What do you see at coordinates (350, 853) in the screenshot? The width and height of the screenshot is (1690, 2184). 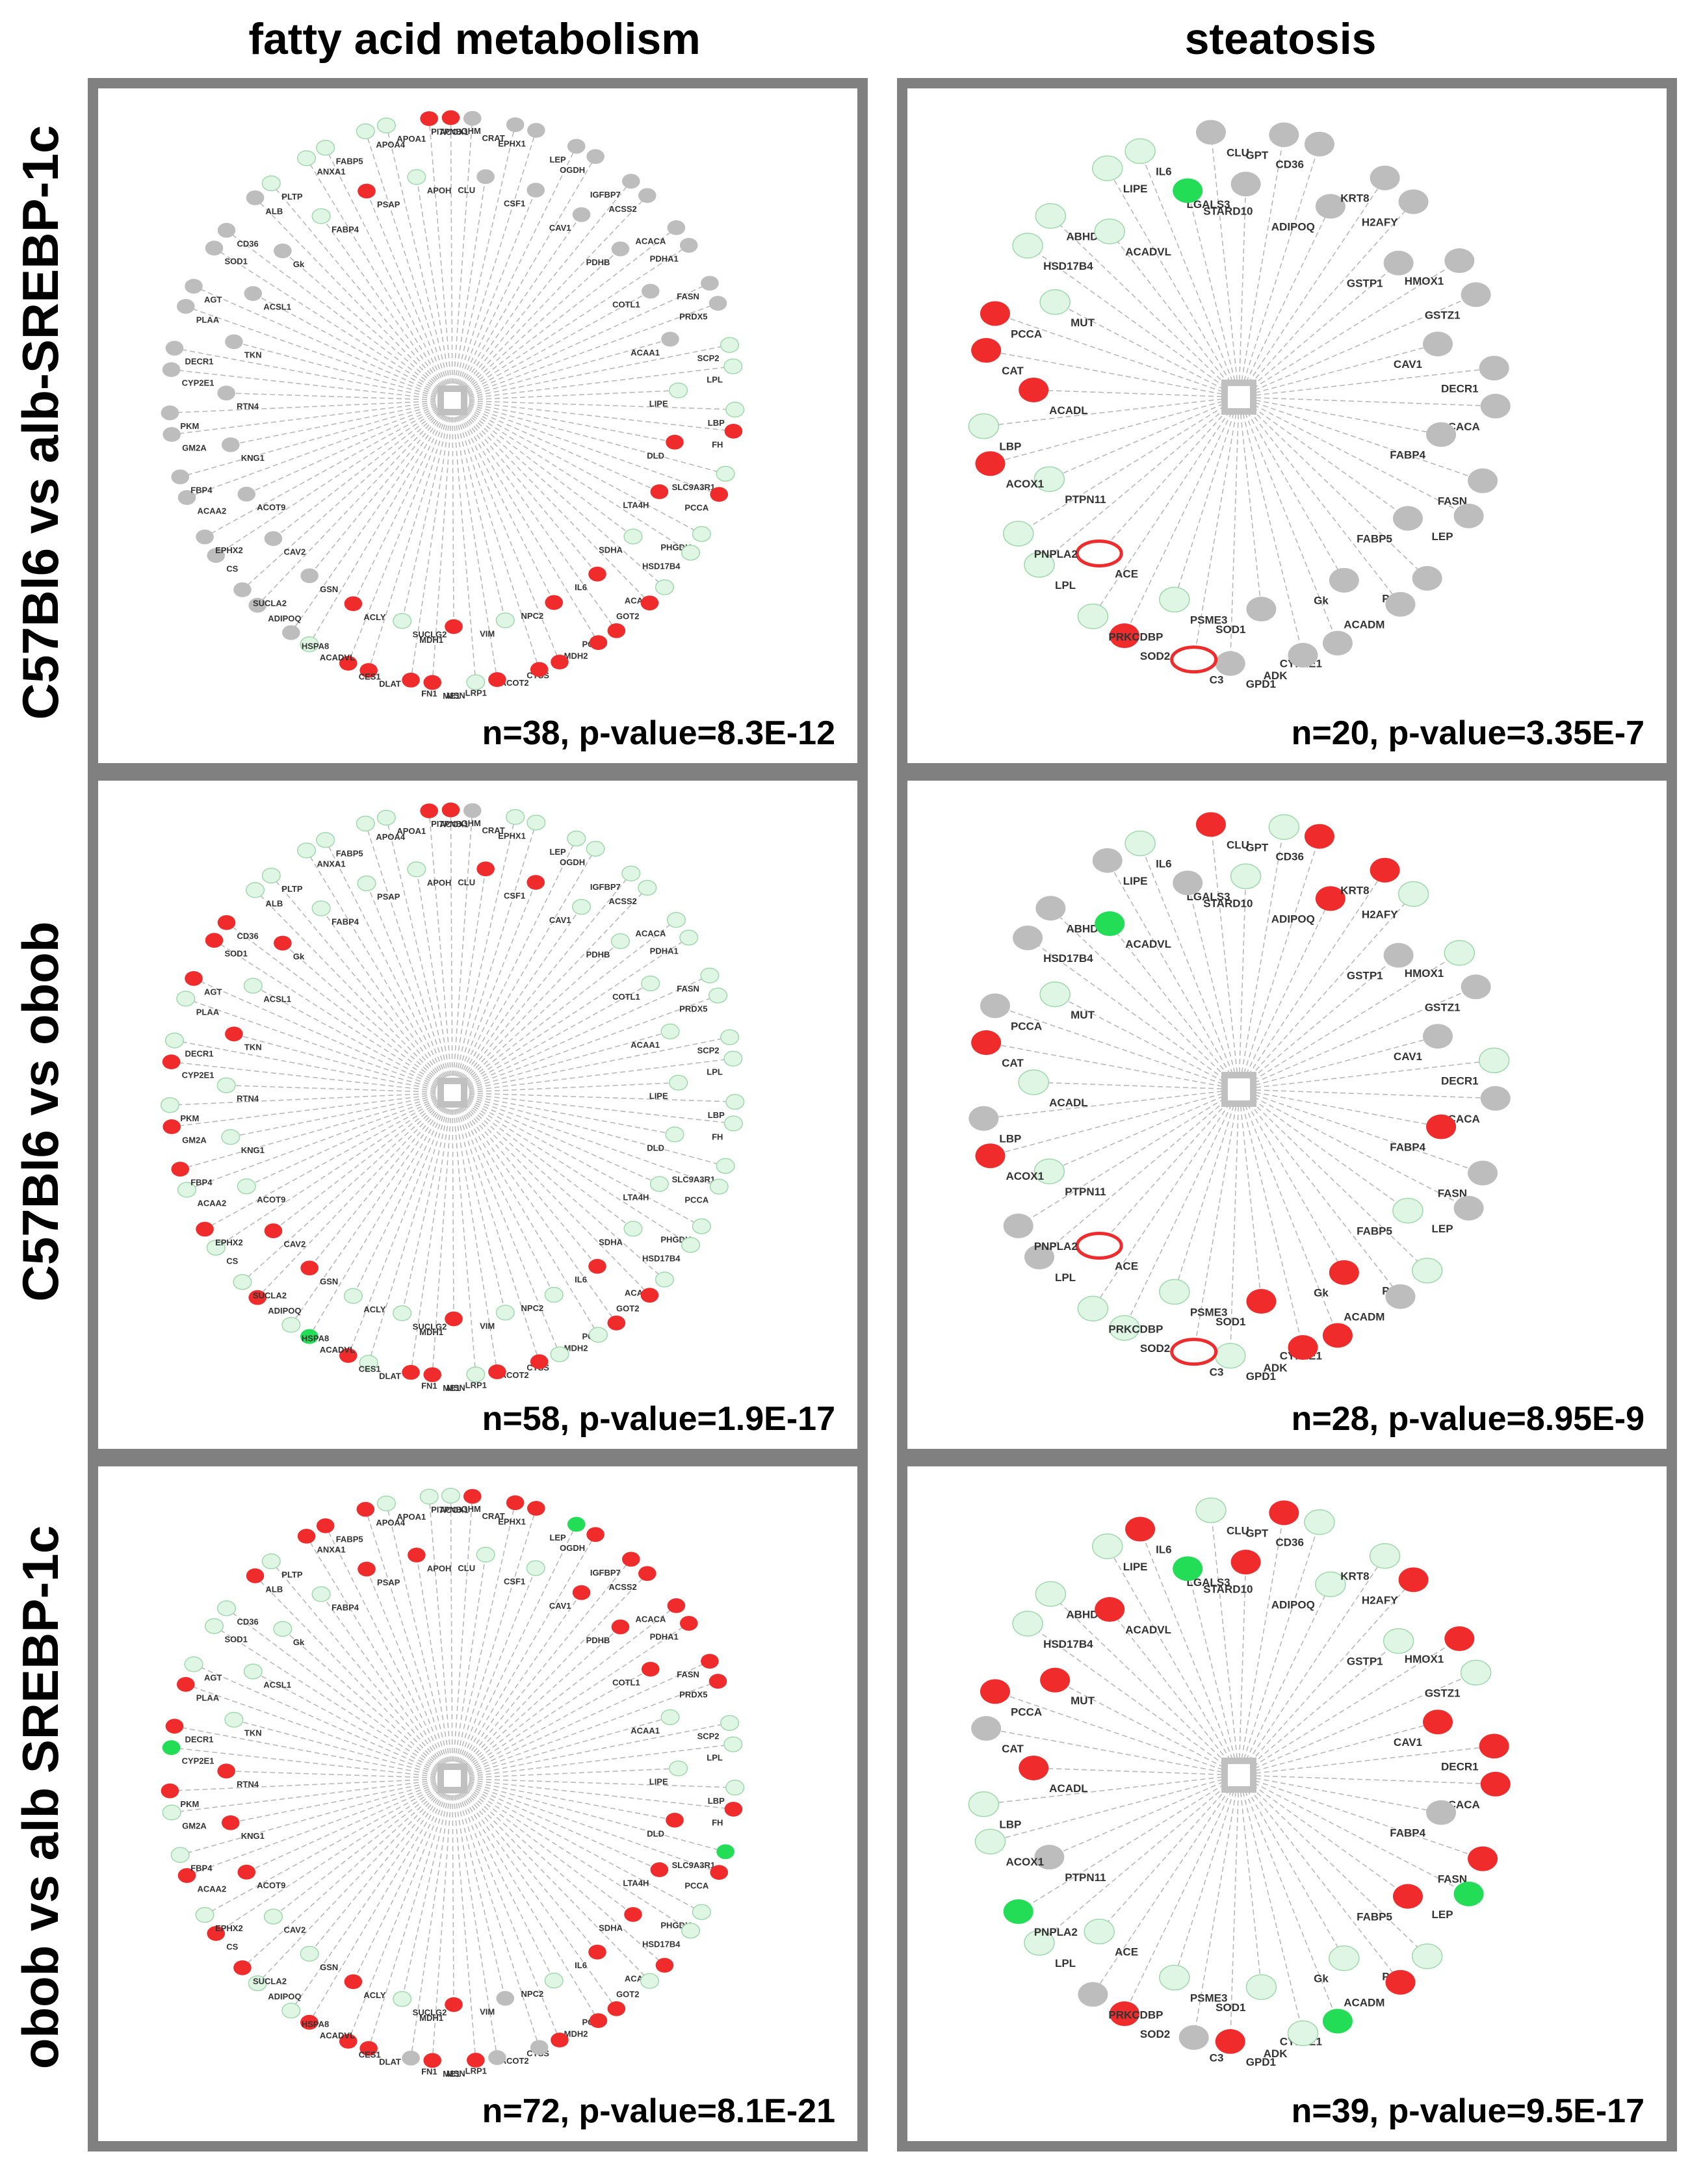 I see `gene-label-fabp5: FABP5` at bounding box center [350, 853].